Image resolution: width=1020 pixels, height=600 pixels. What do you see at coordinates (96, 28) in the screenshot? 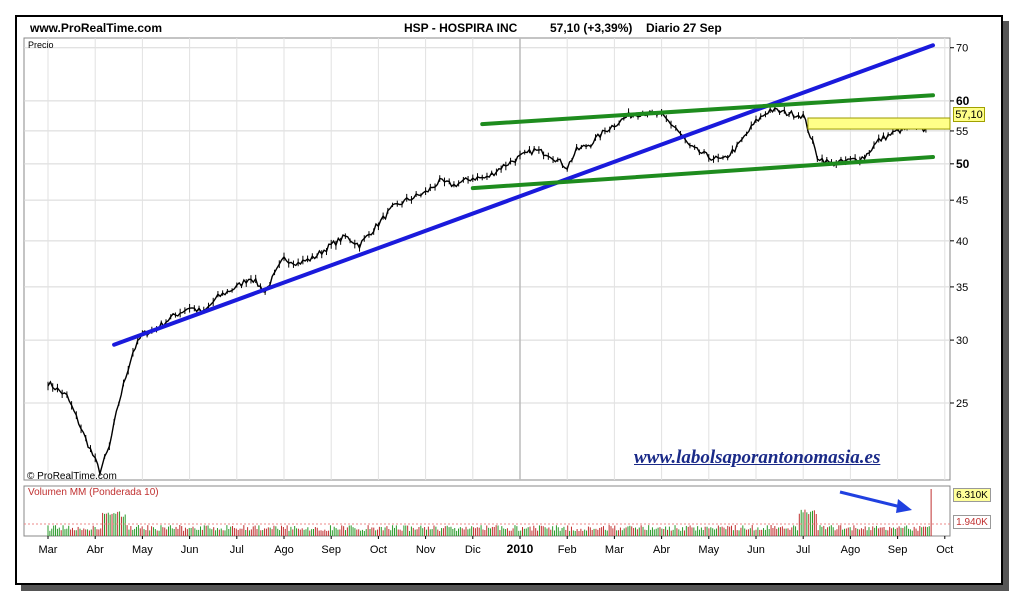
I see `site-title: www.ProRealTime.com` at bounding box center [96, 28].